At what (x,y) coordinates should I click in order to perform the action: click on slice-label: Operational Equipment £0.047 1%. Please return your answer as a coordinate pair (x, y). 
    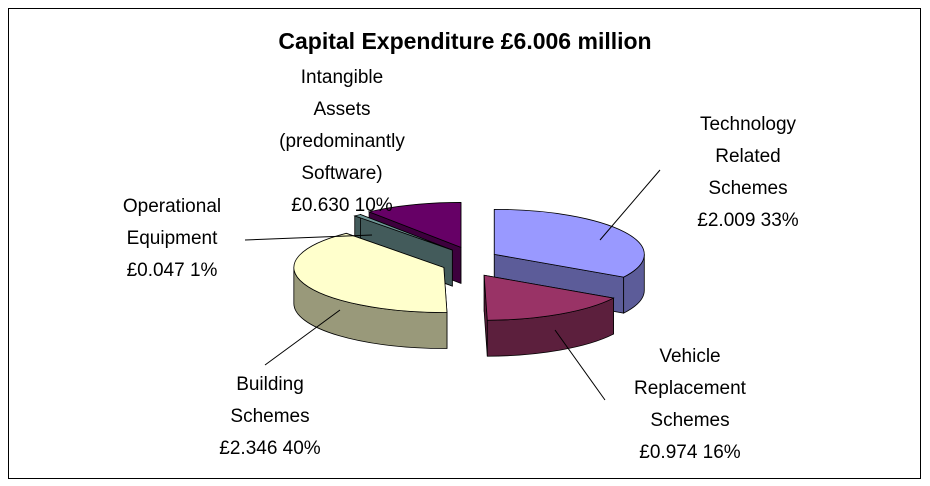
    Looking at the image, I should click on (172, 239).